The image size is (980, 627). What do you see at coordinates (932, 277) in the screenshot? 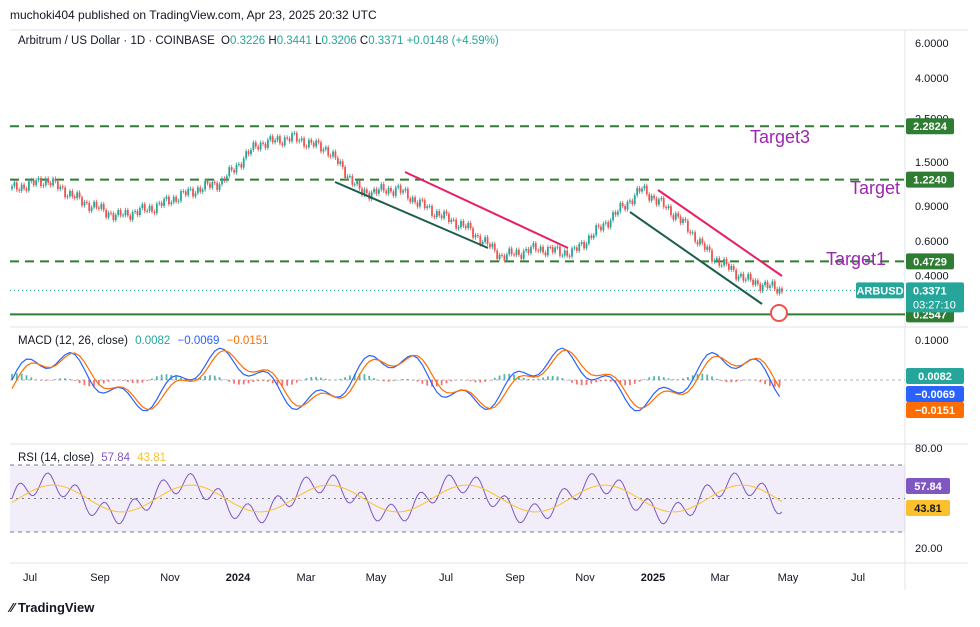
I see `price-y-tick-6: 0.4000` at bounding box center [932, 277].